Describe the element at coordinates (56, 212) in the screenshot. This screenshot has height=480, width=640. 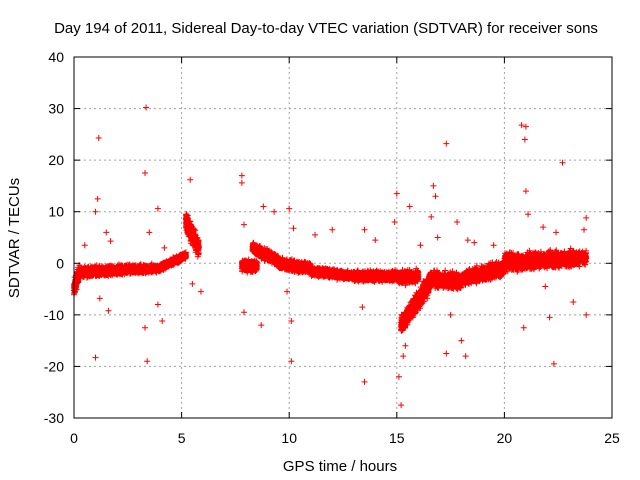
I see `y-tick-label: 10` at that location.